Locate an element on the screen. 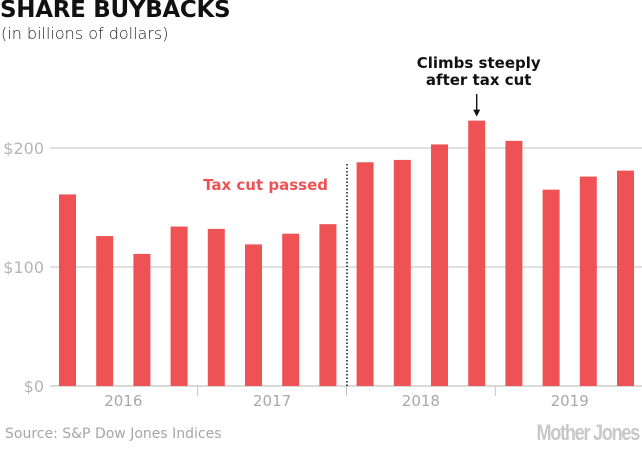 This screenshot has height=461, width=642. y-tick-label: $200 is located at coordinates (23, 148).